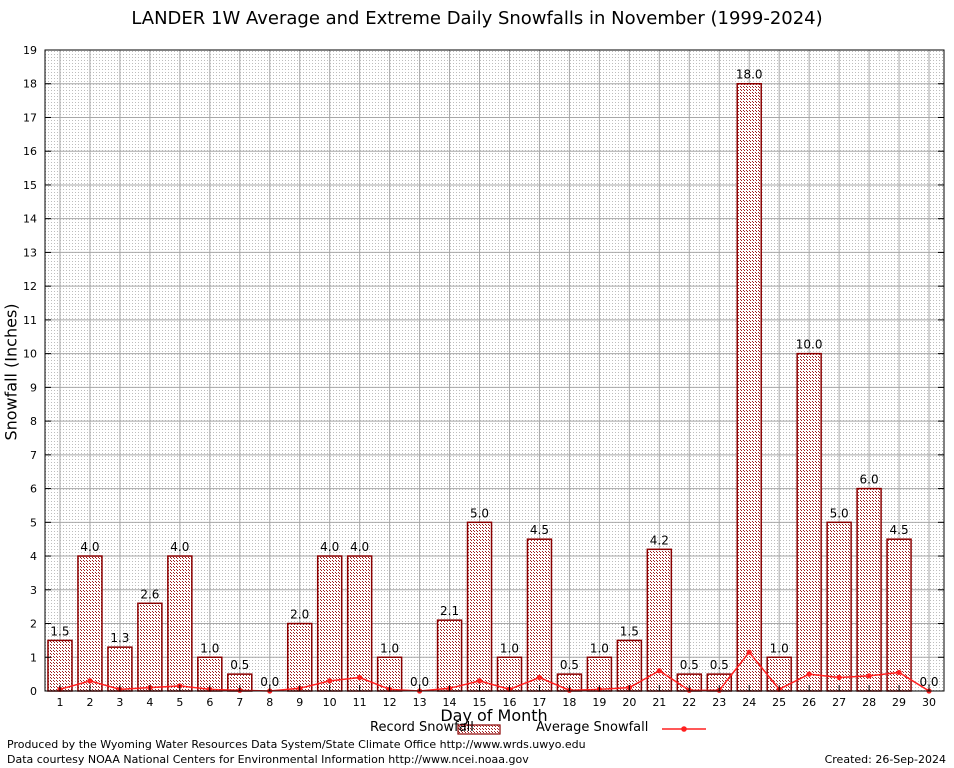  Describe the element at coordinates (869, 480) in the screenshot. I see `bar-value-label: 6.0` at that location.